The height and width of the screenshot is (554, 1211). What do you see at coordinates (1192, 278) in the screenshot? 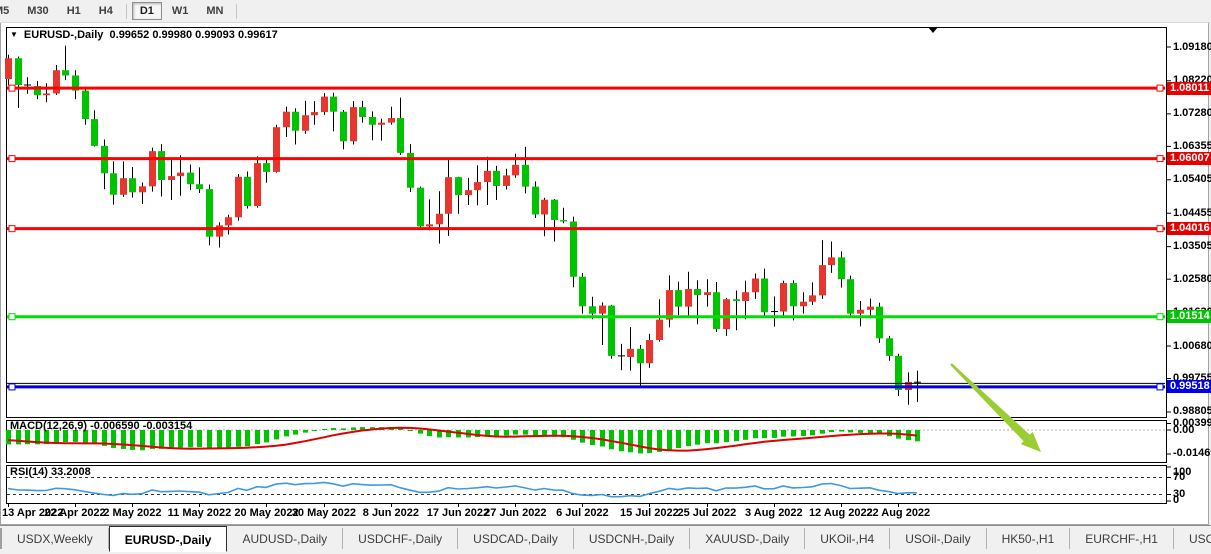
I see `price-tick-label: 1.02580` at bounding box center [1192, 278].